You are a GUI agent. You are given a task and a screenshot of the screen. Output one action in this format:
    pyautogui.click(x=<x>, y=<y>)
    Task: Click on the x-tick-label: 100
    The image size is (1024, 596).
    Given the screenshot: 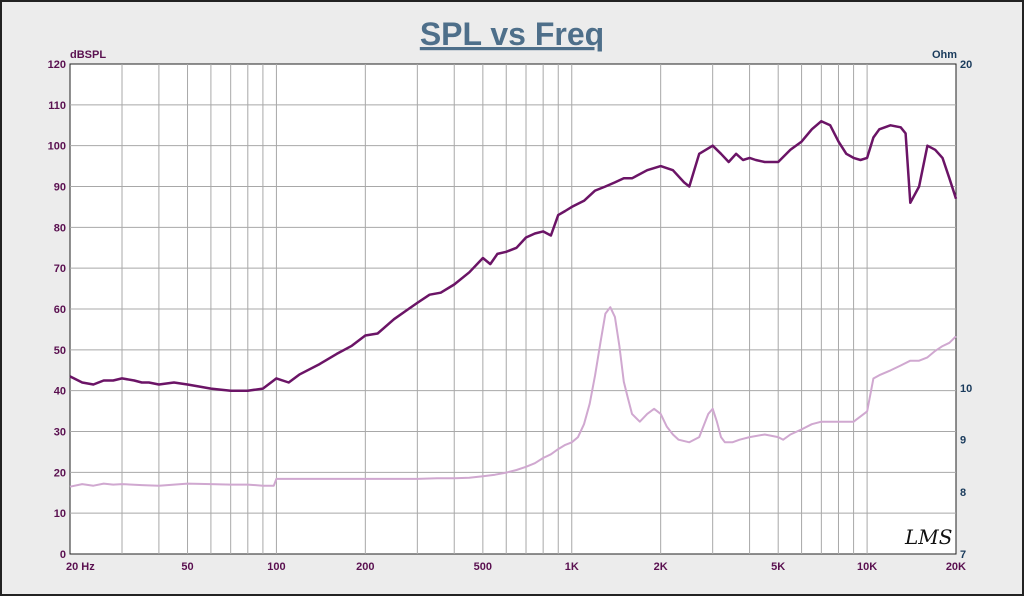 What is the action you would take?
    pyautogui.click(x=276, y=567)
    